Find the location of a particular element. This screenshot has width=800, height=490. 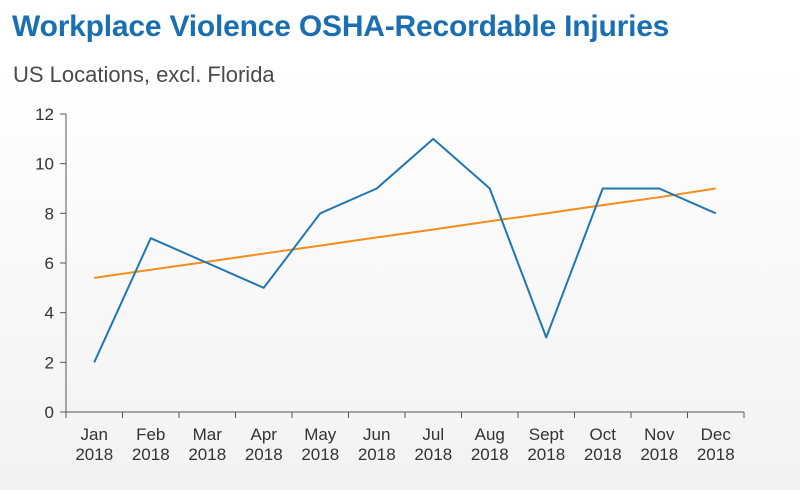

series-line-trend is located at coordinates (405, 233).